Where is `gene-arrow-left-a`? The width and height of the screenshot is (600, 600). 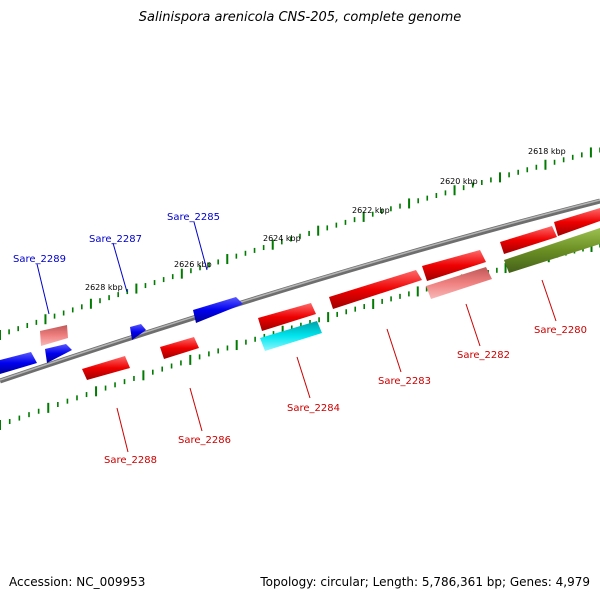 gene-arrow-left-a is located at coordinates (58, 353).